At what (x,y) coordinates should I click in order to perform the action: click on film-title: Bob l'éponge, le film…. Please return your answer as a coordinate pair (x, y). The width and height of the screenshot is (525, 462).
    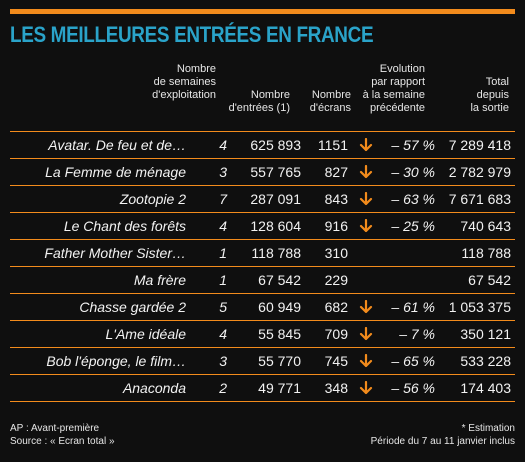
    Looking at the image, I should click on (116, 361).